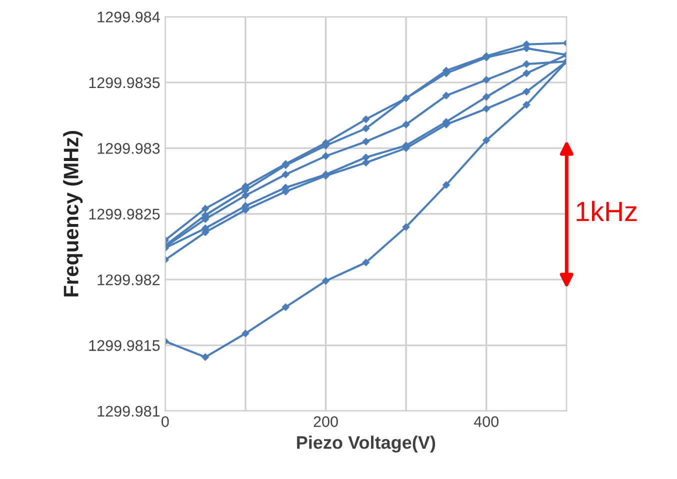 The image size is (677, 479). What do you see at coordinates (129, 17) in the screenshot?
I see `y-tick-label: 1299.984` at bounding box center [129, 17].